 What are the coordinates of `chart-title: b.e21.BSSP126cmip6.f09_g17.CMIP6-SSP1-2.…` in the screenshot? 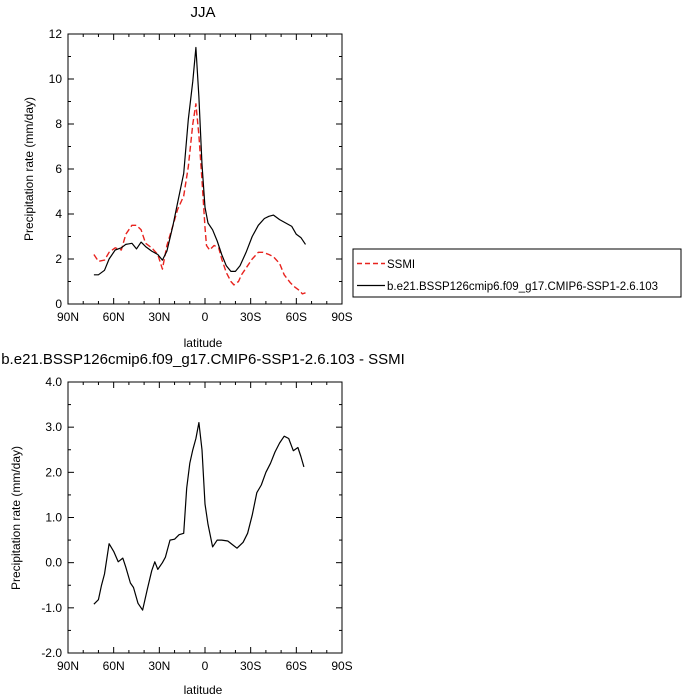 It's located at (203, 359).